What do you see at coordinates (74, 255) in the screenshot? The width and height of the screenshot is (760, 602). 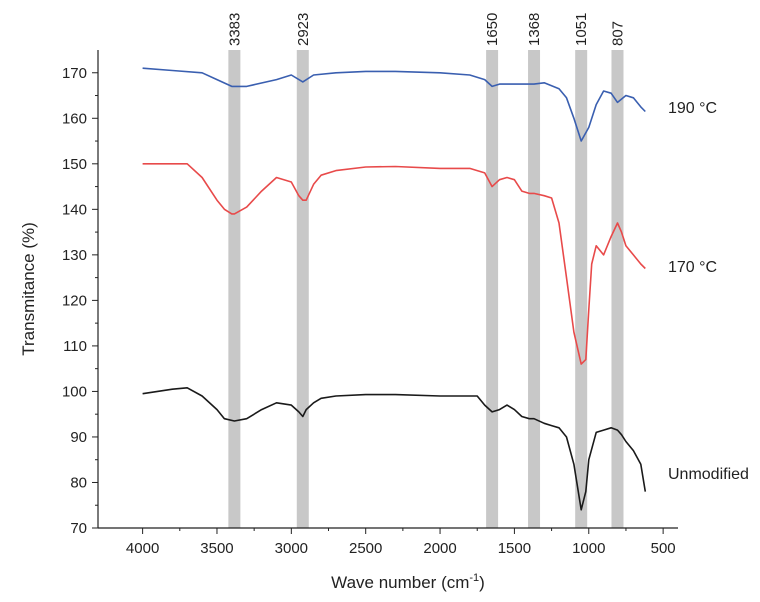 I see `y-tick-label: 130` at bounding box center [74, 255].